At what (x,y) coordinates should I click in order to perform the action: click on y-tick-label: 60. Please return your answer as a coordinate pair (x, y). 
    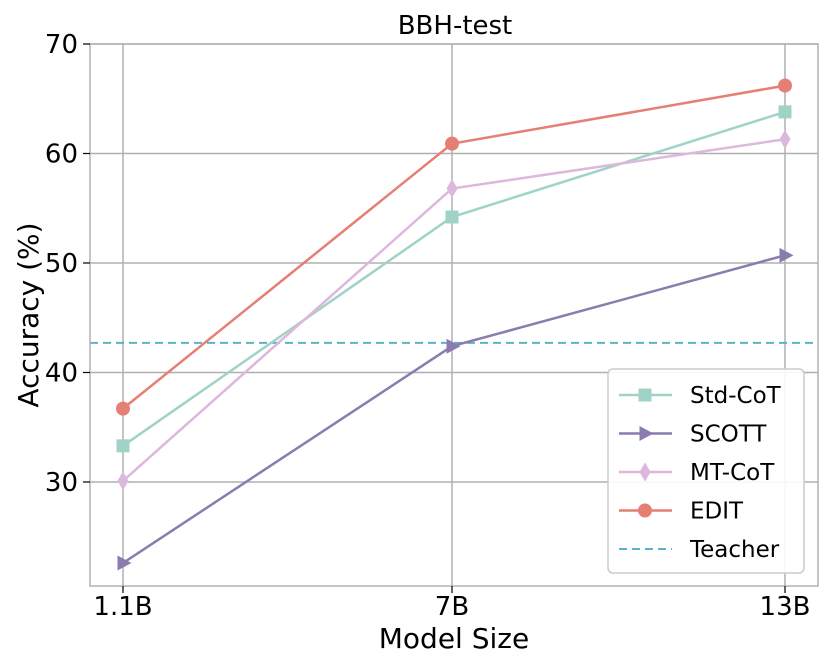
    Looking at the image, I should click on (61, 154).